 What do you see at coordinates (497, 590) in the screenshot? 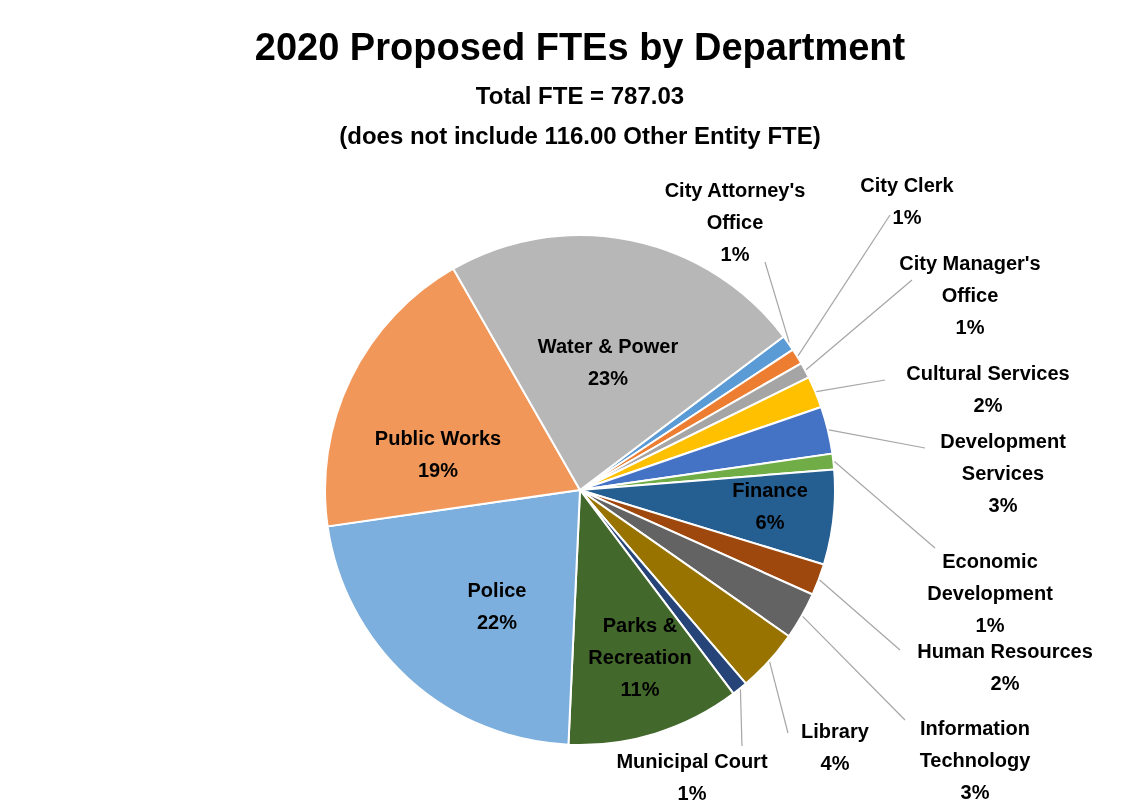
I see `slice-label: Police` at bounding box center [497, 590].